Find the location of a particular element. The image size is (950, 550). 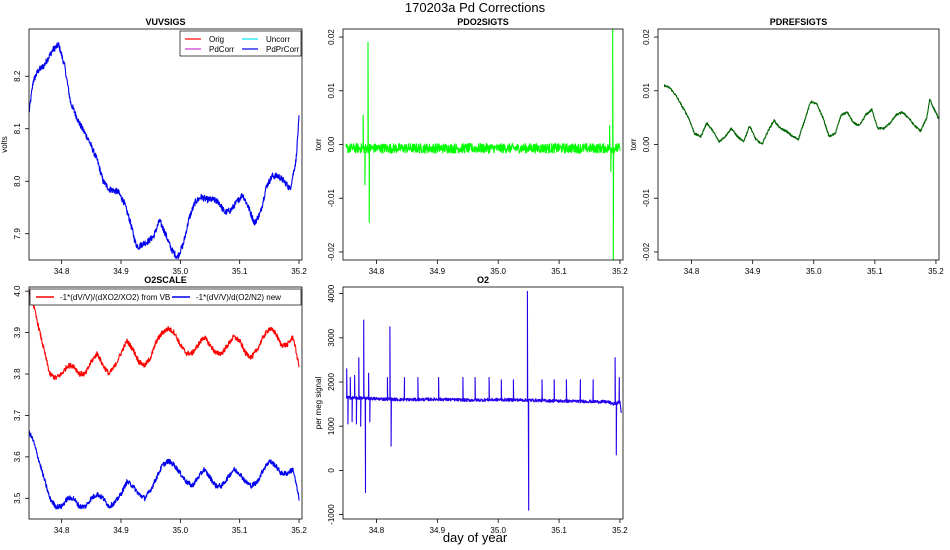

chart-title: O2SCALE is located at coordinates (165, 280).